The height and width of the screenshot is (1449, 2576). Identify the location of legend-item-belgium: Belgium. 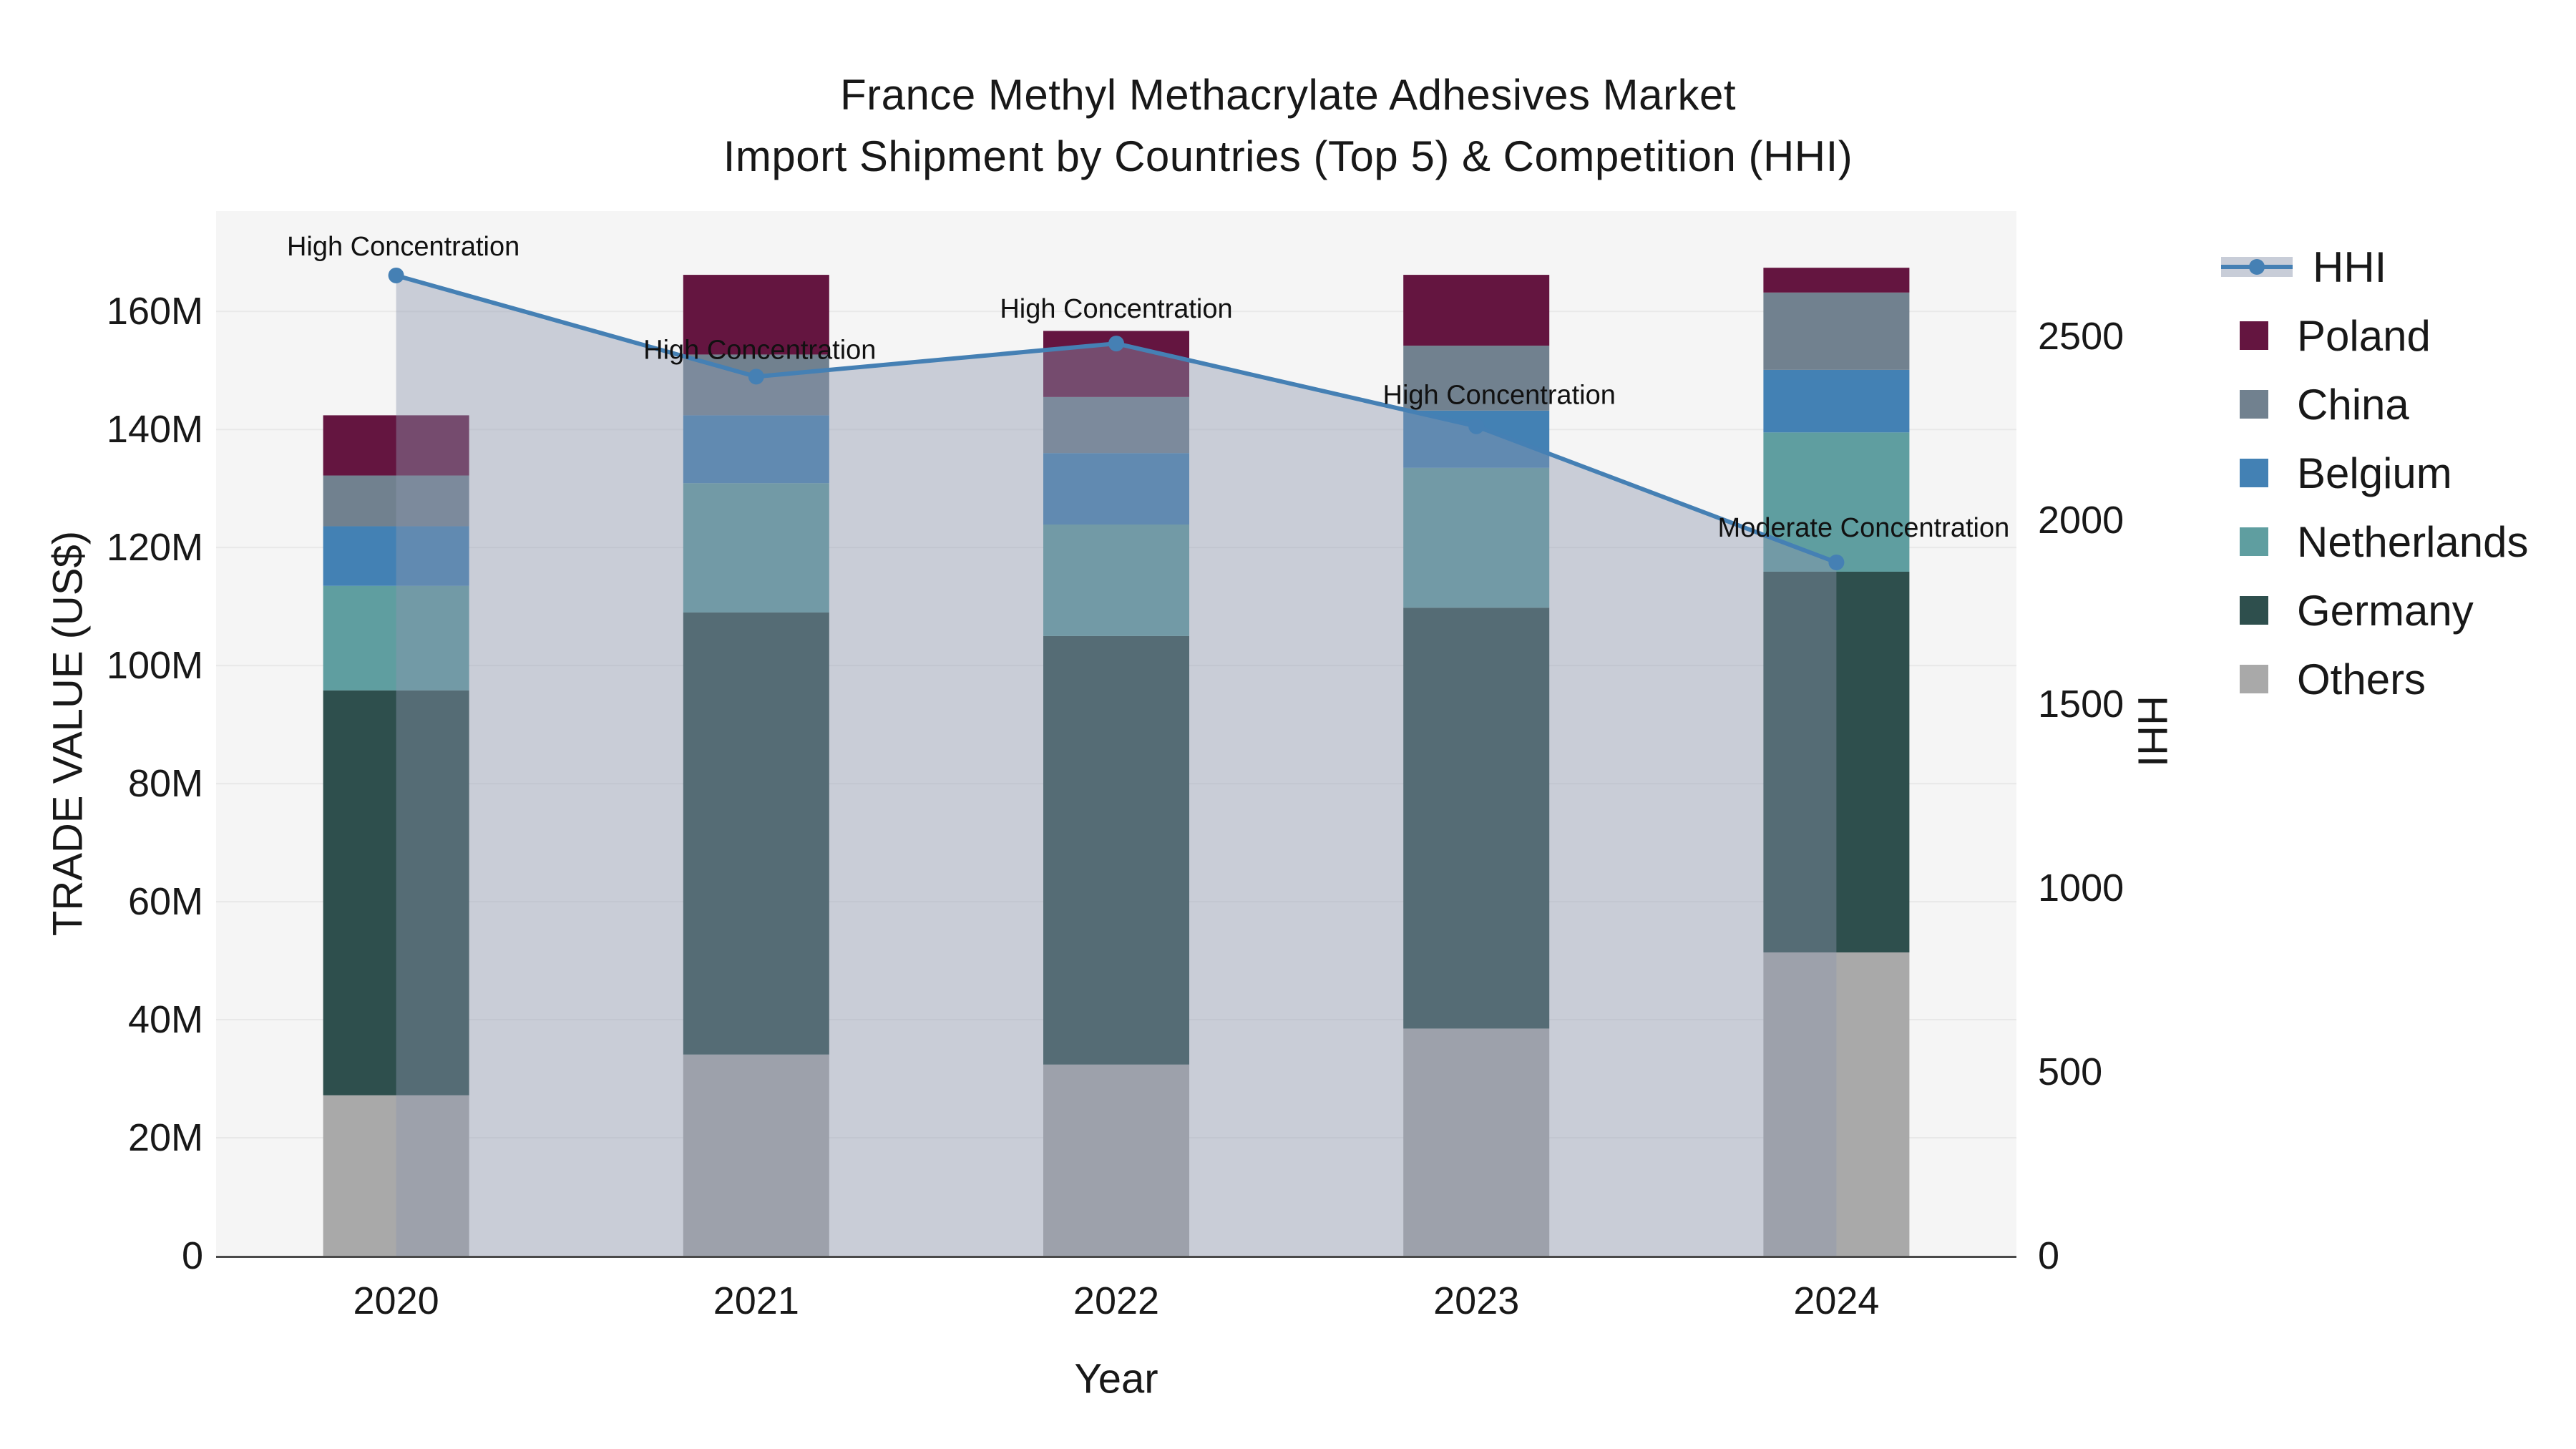
(2398, 473).